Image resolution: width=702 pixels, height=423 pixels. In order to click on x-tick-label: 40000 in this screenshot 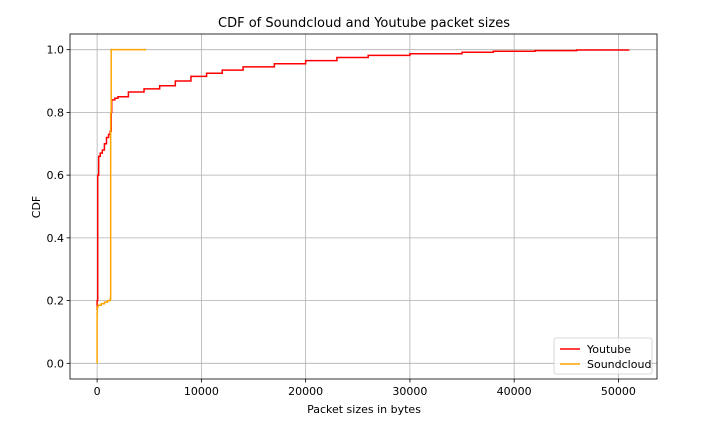, I will do `click(514, 391)`.